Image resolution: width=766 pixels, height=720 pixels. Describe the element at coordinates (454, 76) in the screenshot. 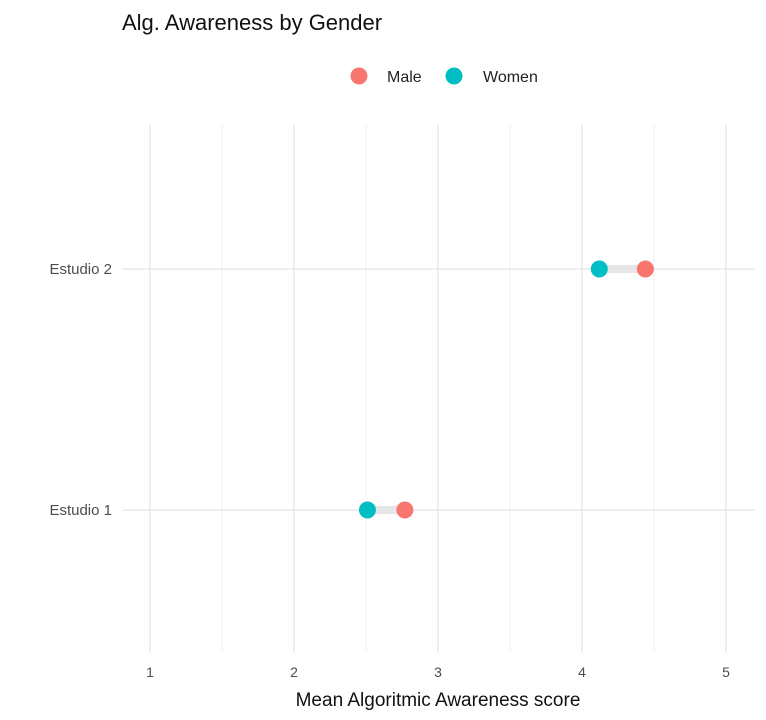

I see `legend-key-women` at that location.